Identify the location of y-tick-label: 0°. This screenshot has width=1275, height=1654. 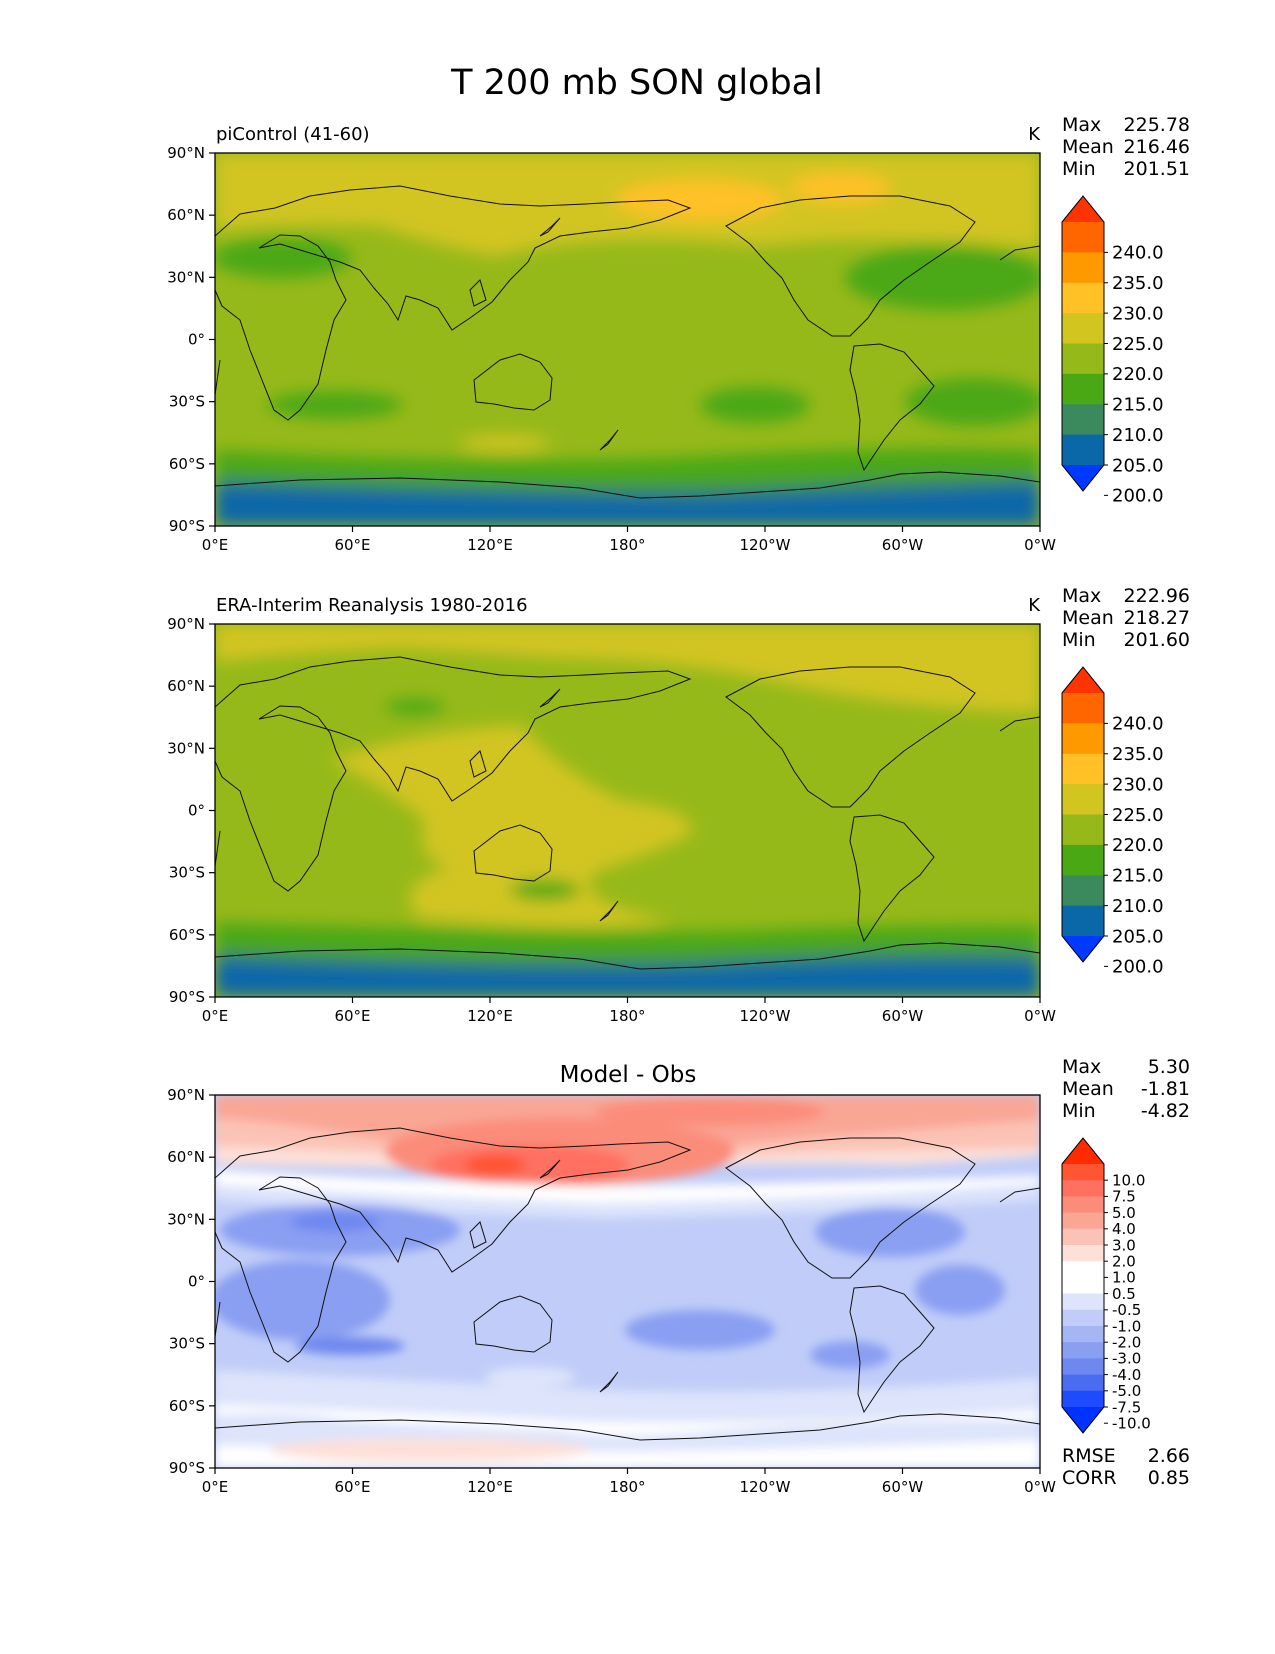
(196, 340).